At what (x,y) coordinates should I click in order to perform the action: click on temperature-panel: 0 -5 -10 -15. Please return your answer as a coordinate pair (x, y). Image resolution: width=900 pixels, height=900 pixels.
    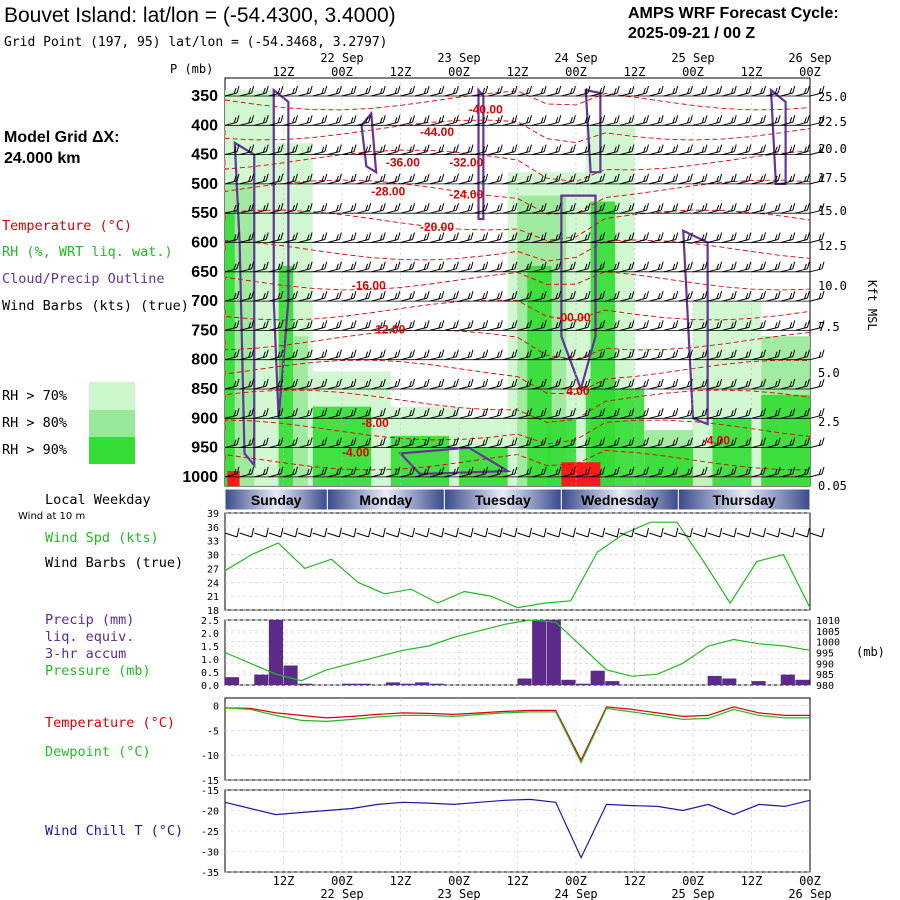
    Looking at the image, I should click on (506, 742).